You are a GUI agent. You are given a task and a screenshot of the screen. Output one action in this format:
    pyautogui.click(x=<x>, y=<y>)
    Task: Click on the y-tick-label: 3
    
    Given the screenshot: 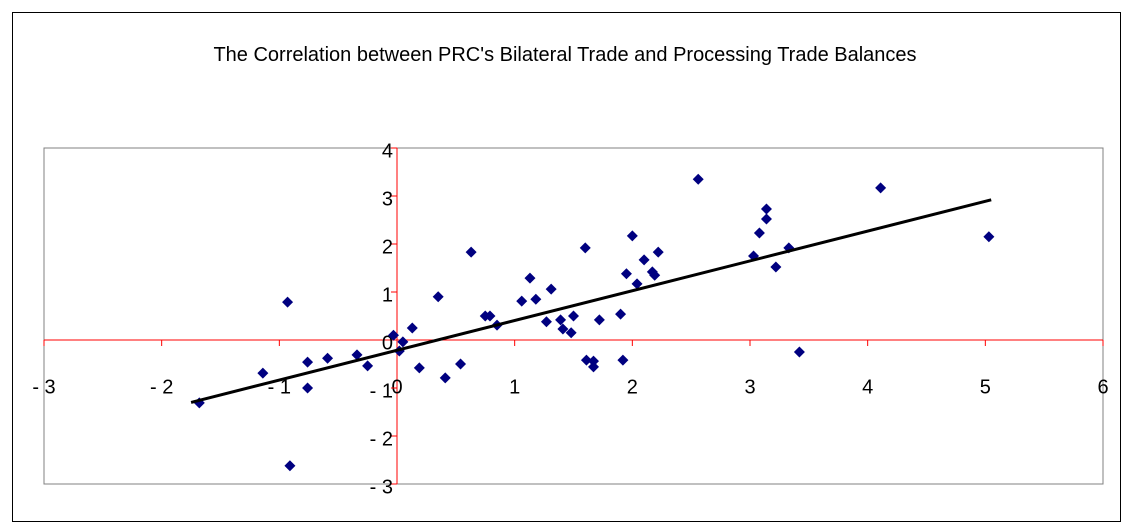 What is the action you would take?
    pyautogui.click(x=387, y=199)
    